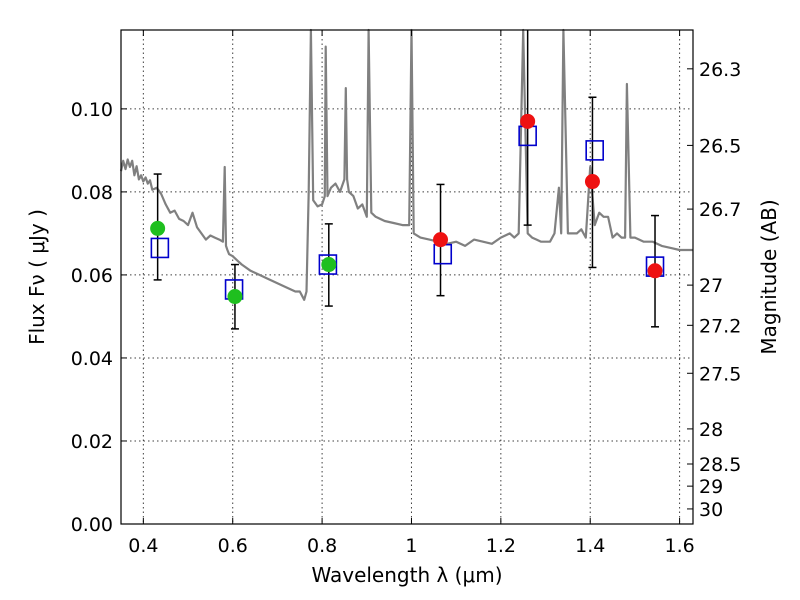 This screenshot has height=600, width=800. What do you see at coordinates (711, 286) in the screenshot?
I see `y2-tick-label: 27` at bounding box center [711, 286].